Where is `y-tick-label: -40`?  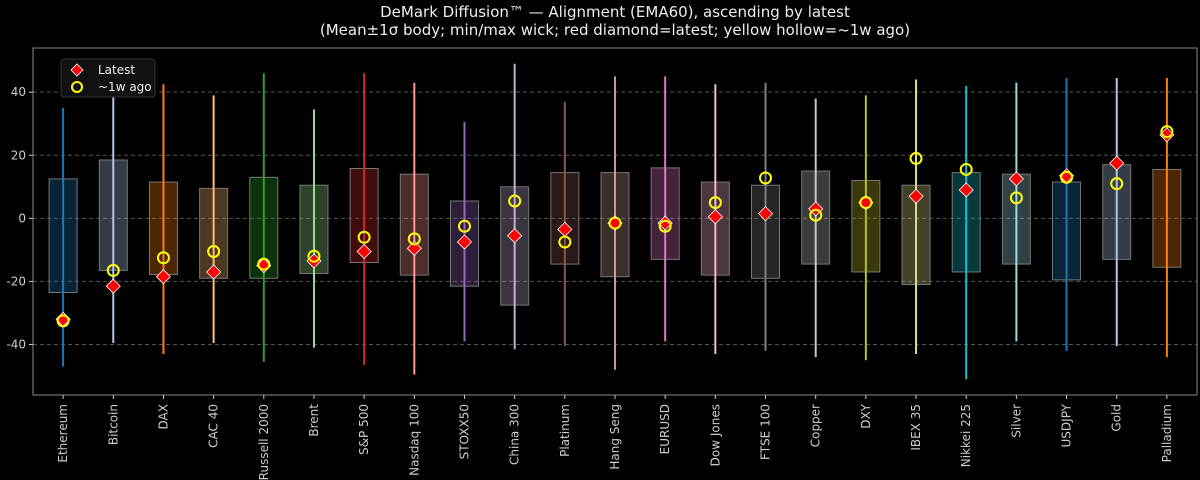 y-tick-label: -40 is located at coordinates (16, 345).